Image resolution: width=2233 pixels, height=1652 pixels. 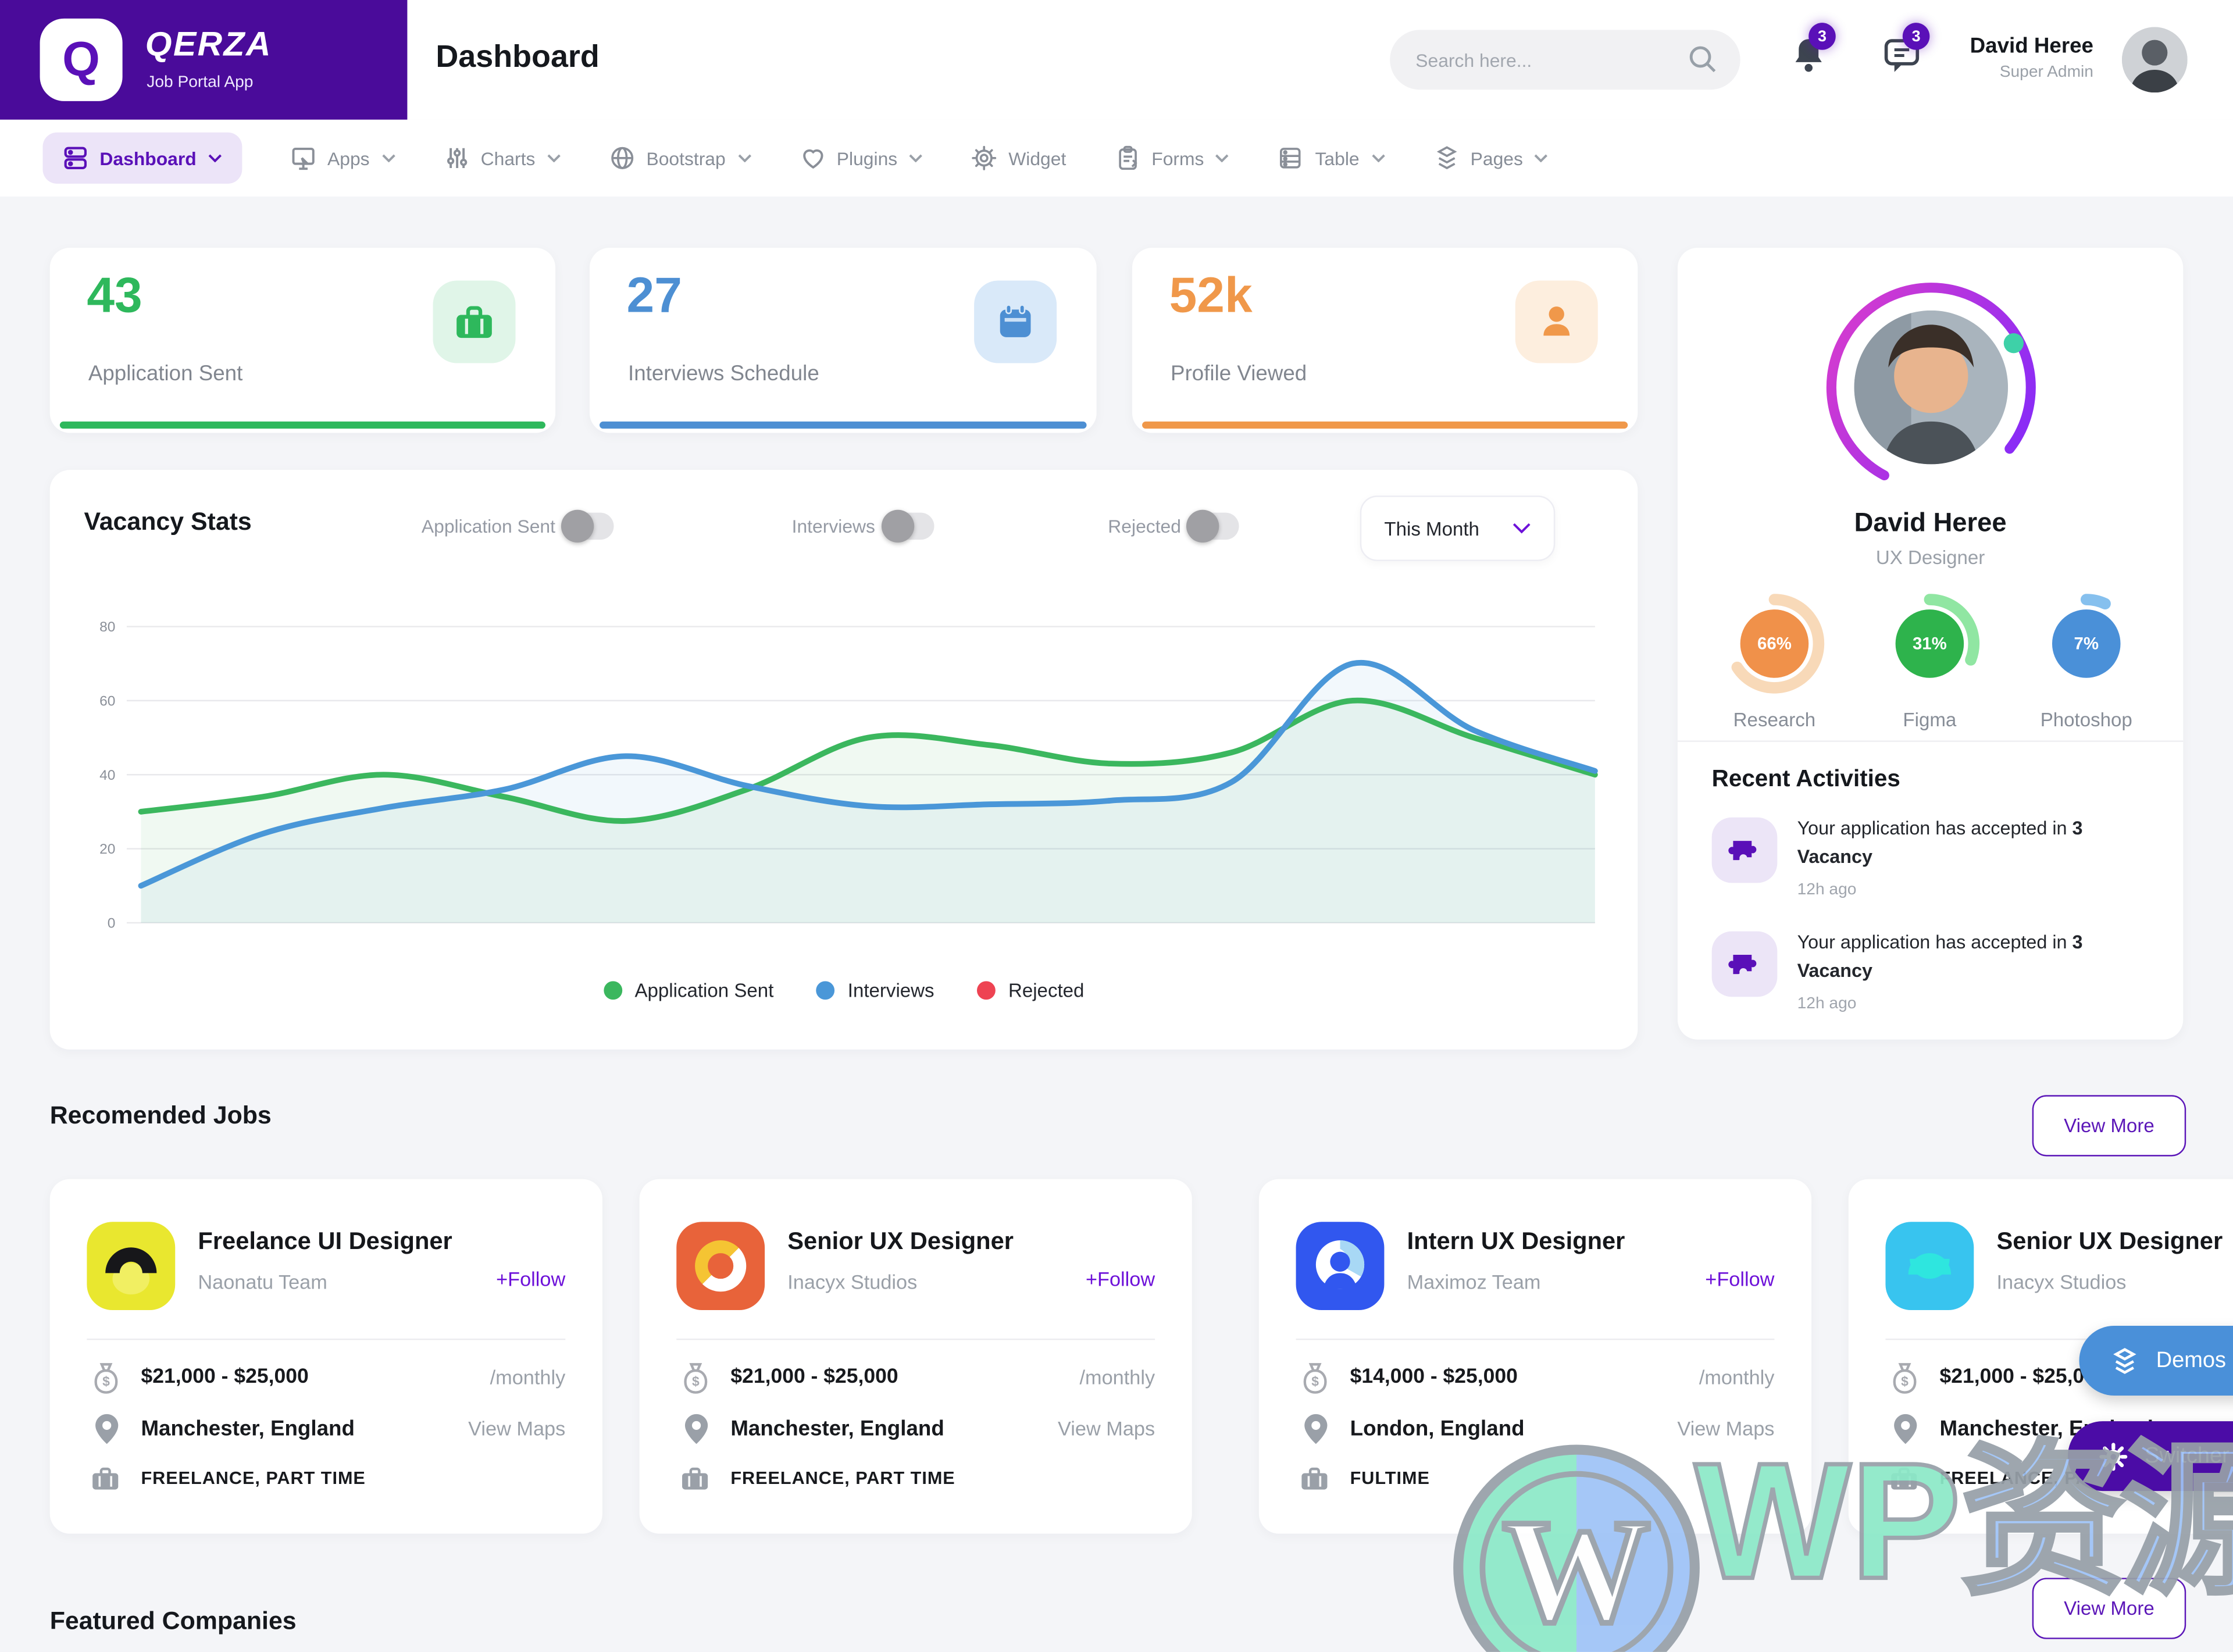 What do you see at coordinates (2188, 1455) in the screenshot?
I see `switcher-label: Switcher` at bounding box center [2188, 1455].